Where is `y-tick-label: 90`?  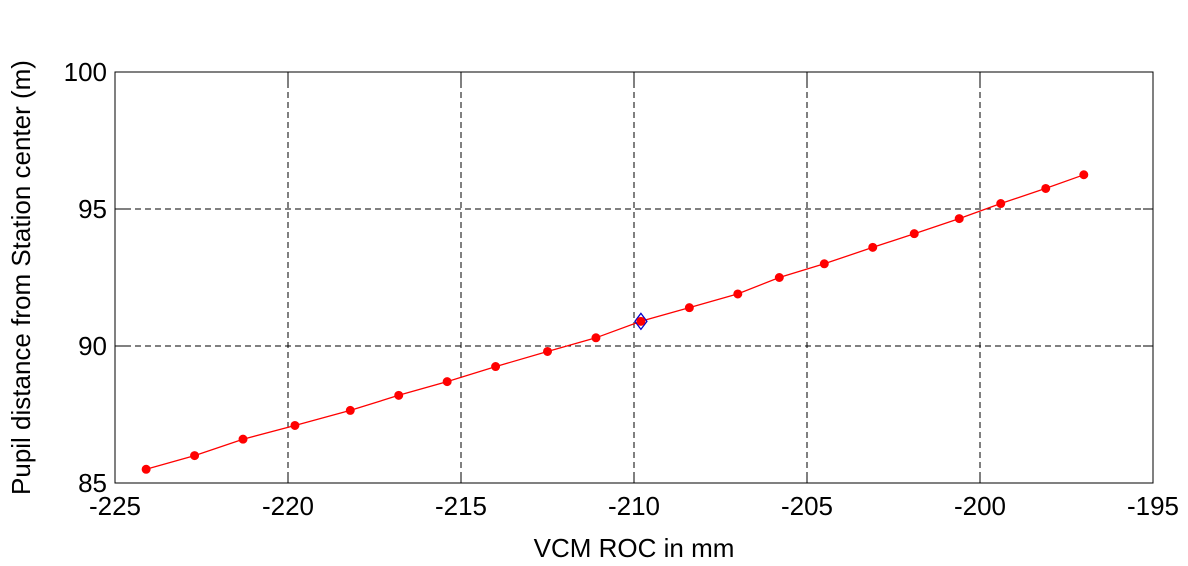 y-tick-label: 90 is located at coordinates (92, 346).